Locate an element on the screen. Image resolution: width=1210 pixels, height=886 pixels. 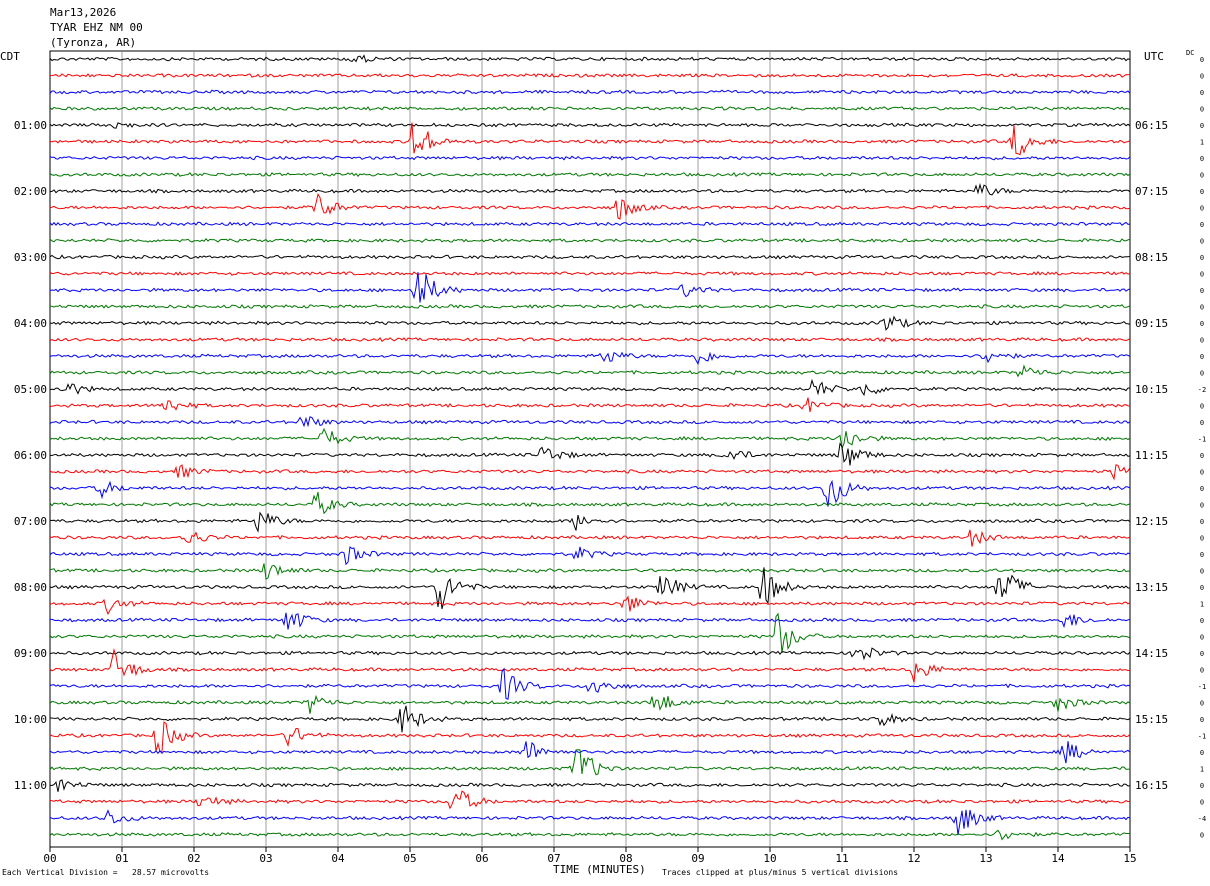
x-tick-label: 00 is located at coordinates (49, 858).